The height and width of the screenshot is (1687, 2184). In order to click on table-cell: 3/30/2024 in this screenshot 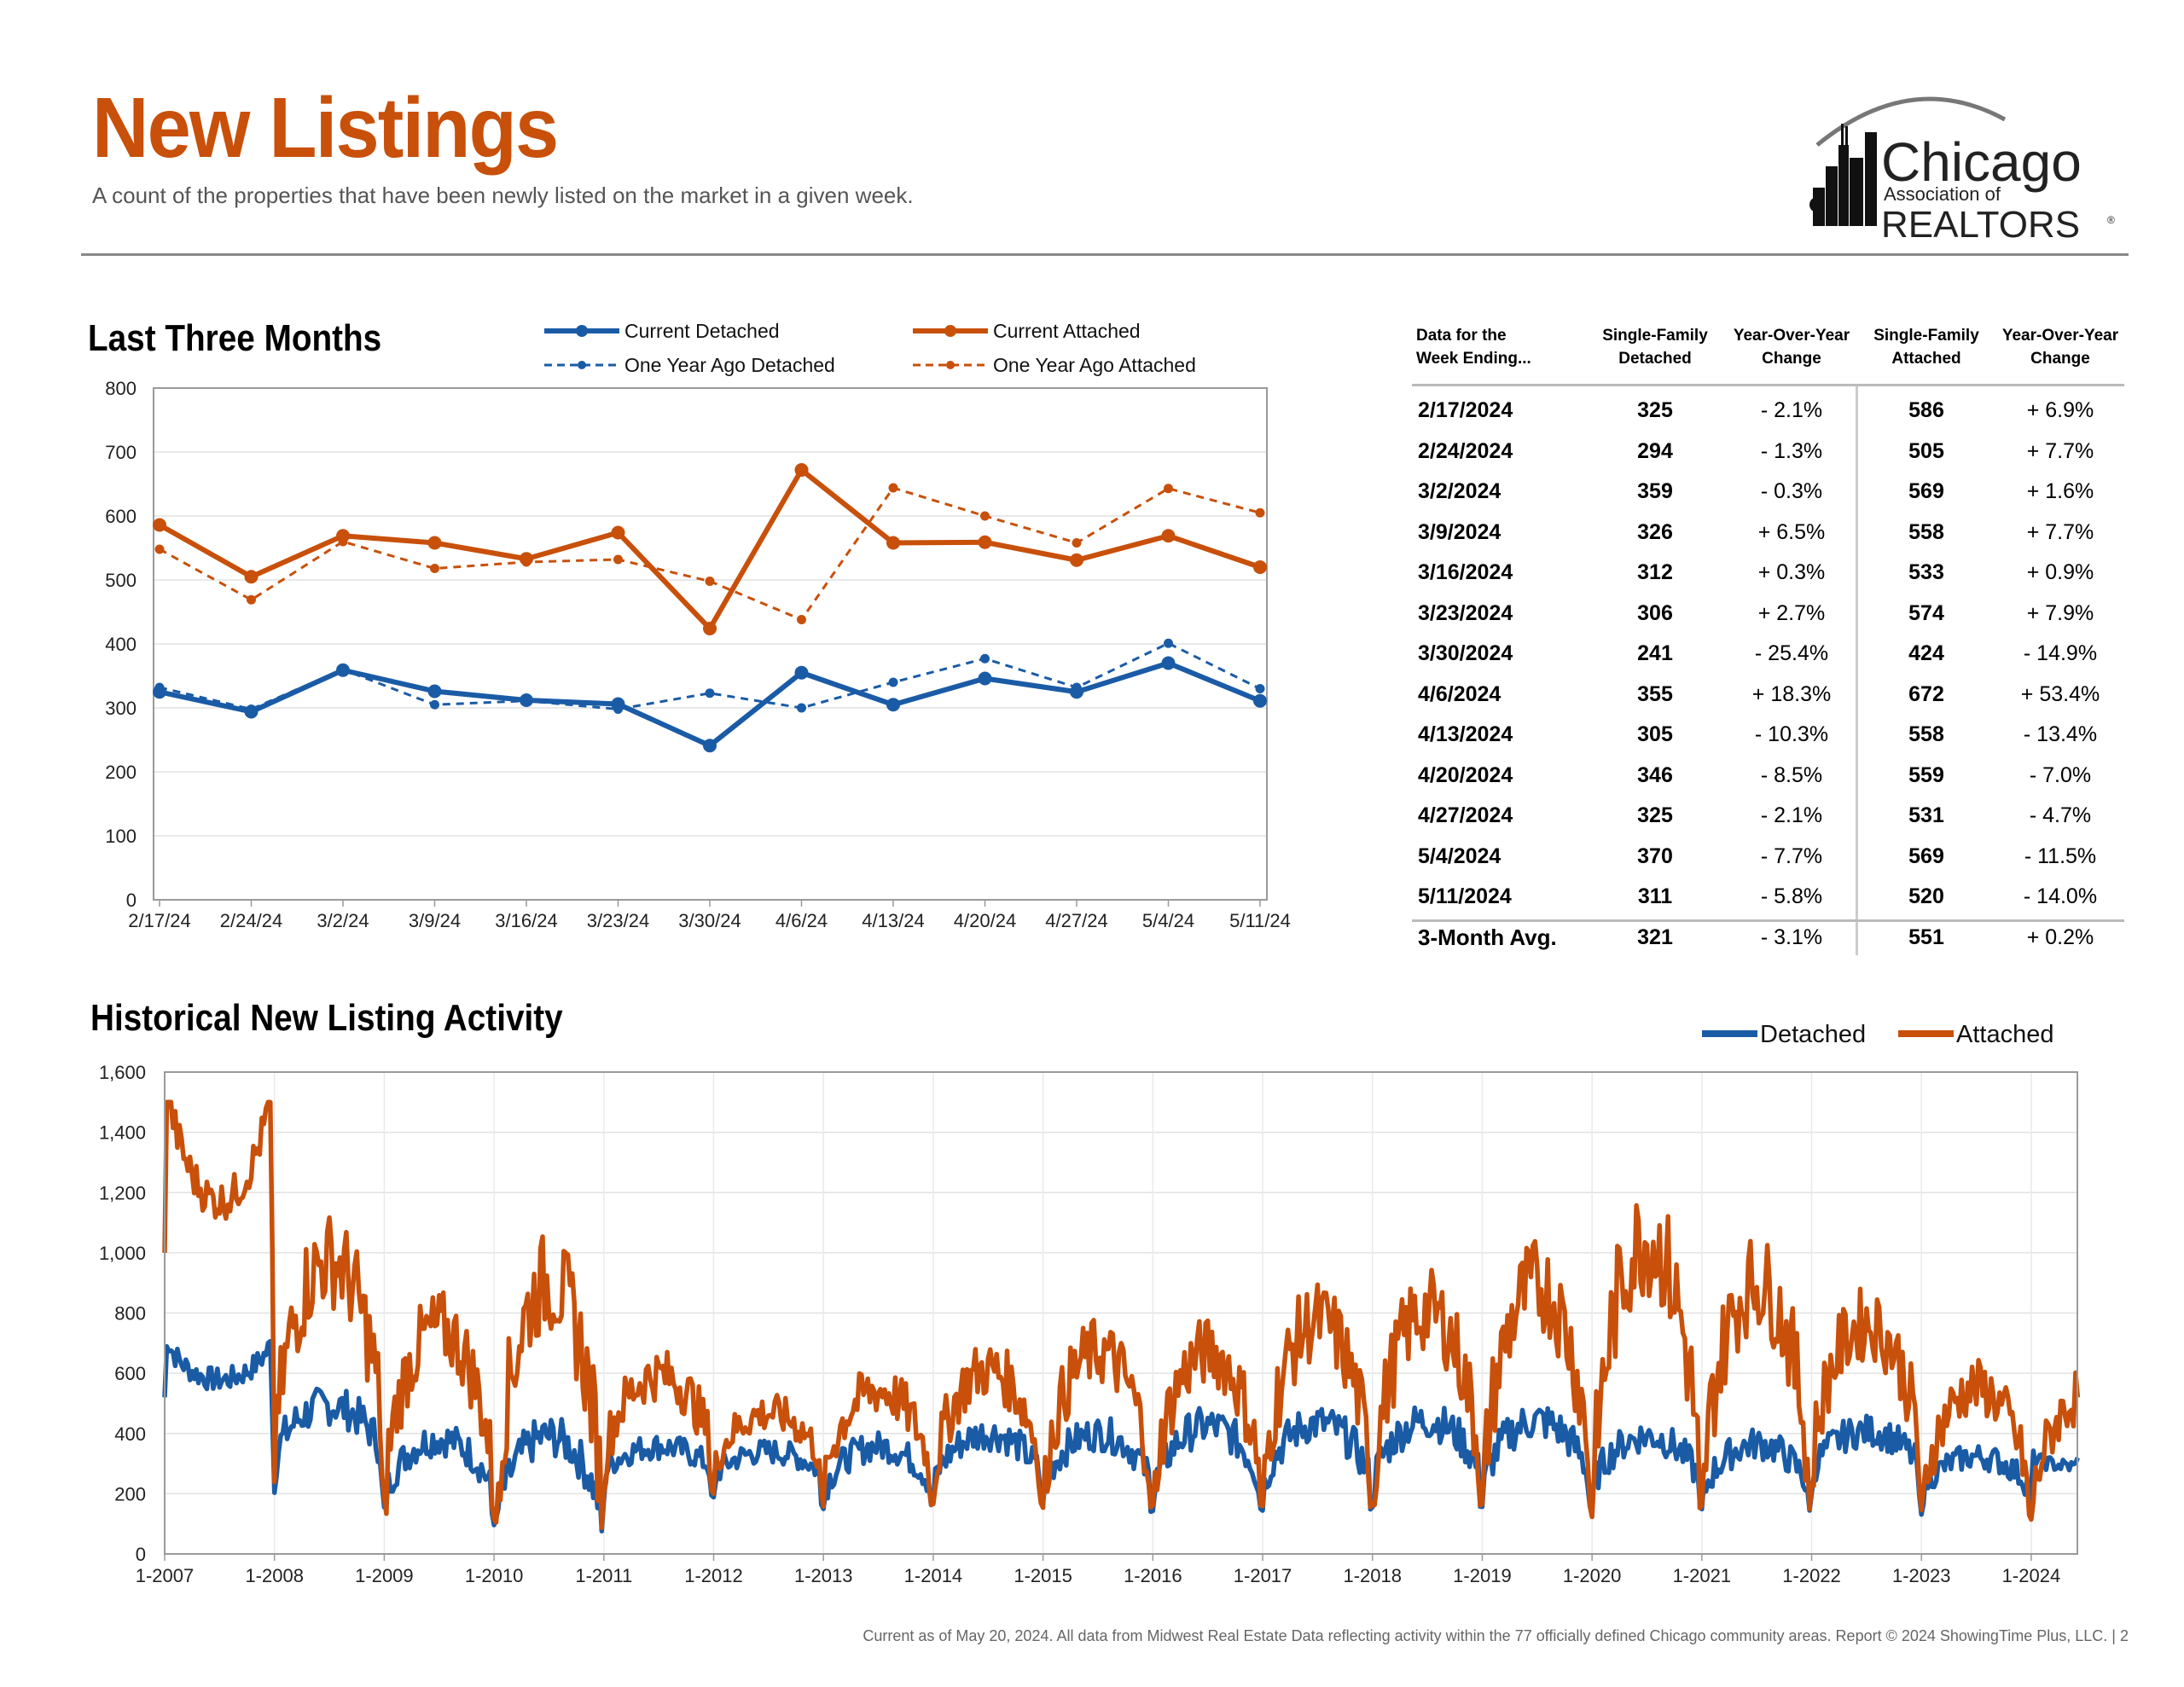, I will do `click(1466, 653)`.